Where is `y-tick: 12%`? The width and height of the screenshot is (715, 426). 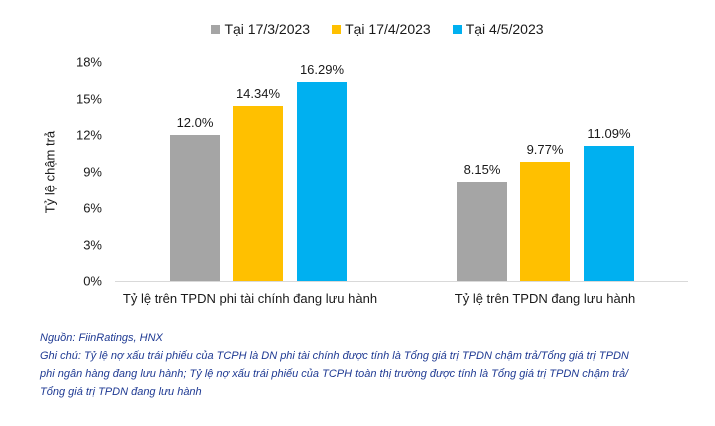 y-tick: 12% is located at coordinates (88, 135).